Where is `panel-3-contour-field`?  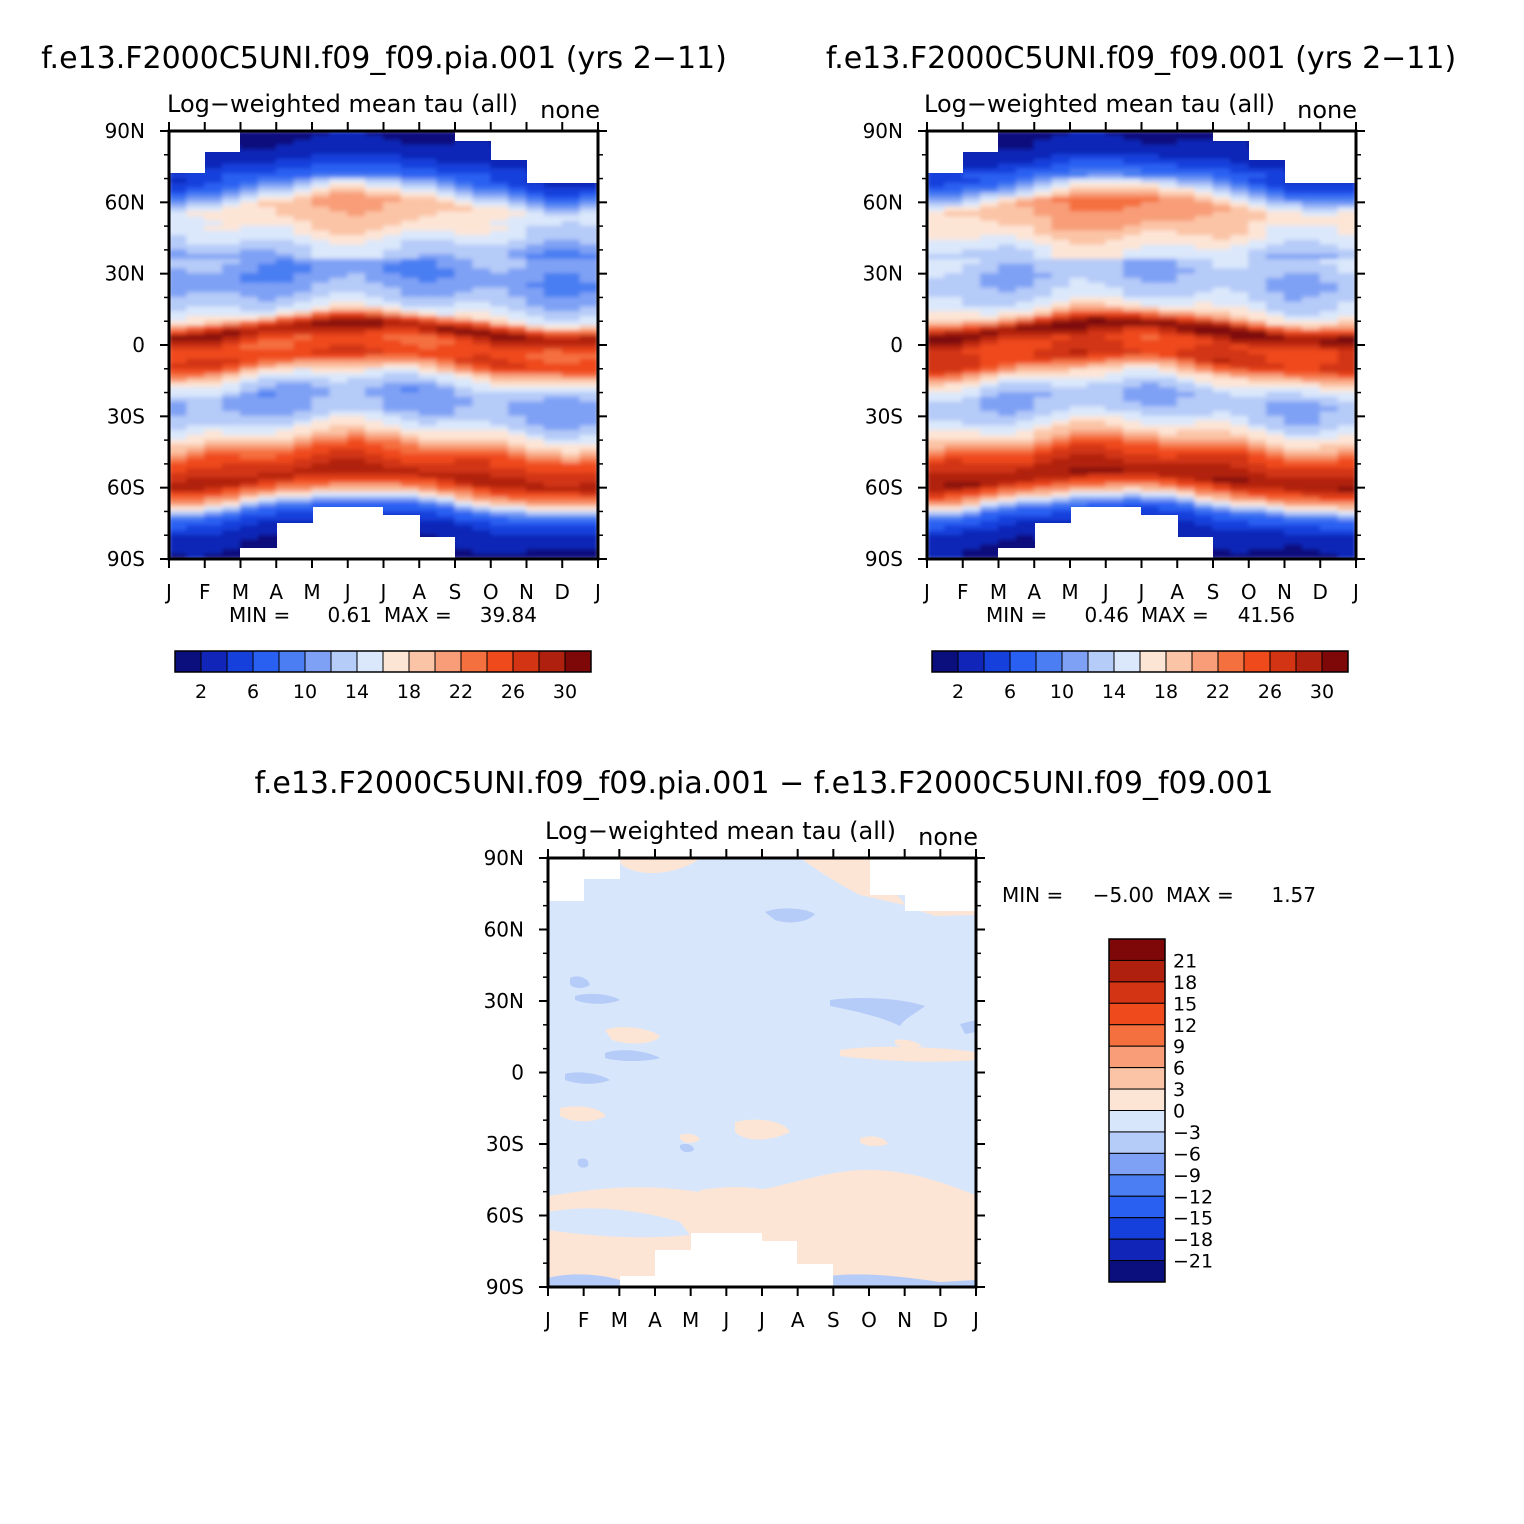
panel-3-contour-field is located at coordinates (762, 1072).